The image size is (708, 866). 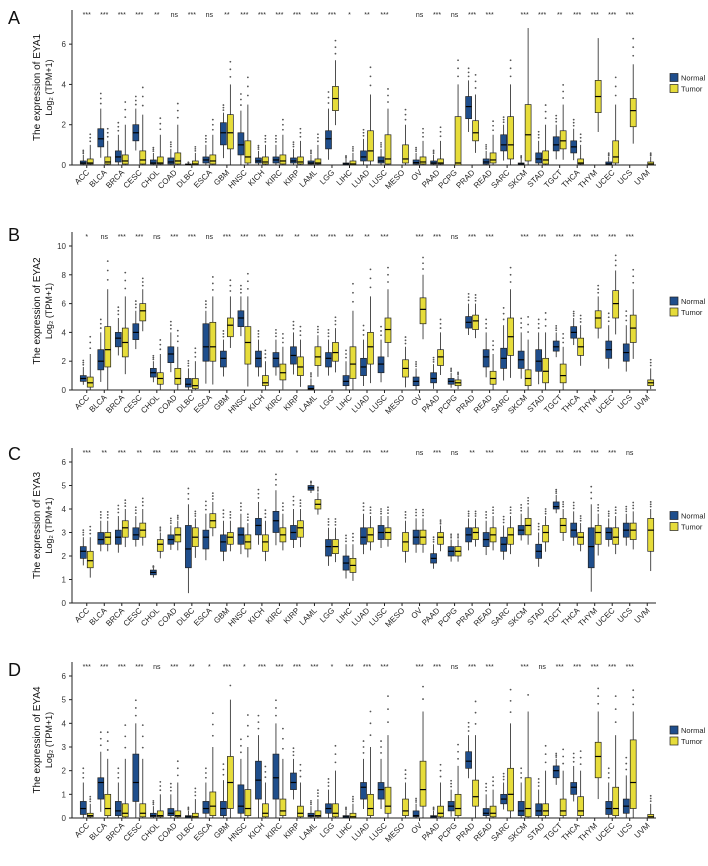 What do you see at coordinates (64, 275) in the screenshot?
I see `y-tick-label: 8` at bounding box center [64, 275].